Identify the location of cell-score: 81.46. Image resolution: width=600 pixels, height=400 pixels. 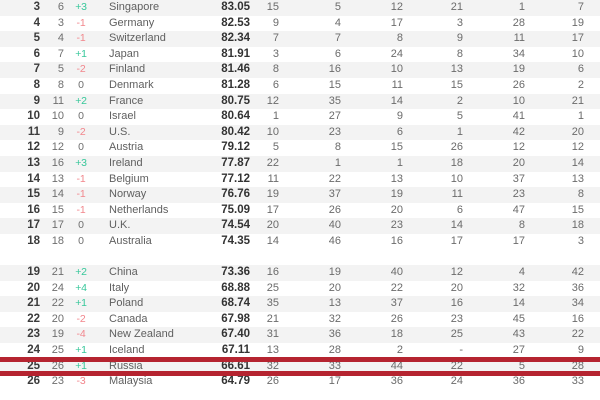
(233, 70).